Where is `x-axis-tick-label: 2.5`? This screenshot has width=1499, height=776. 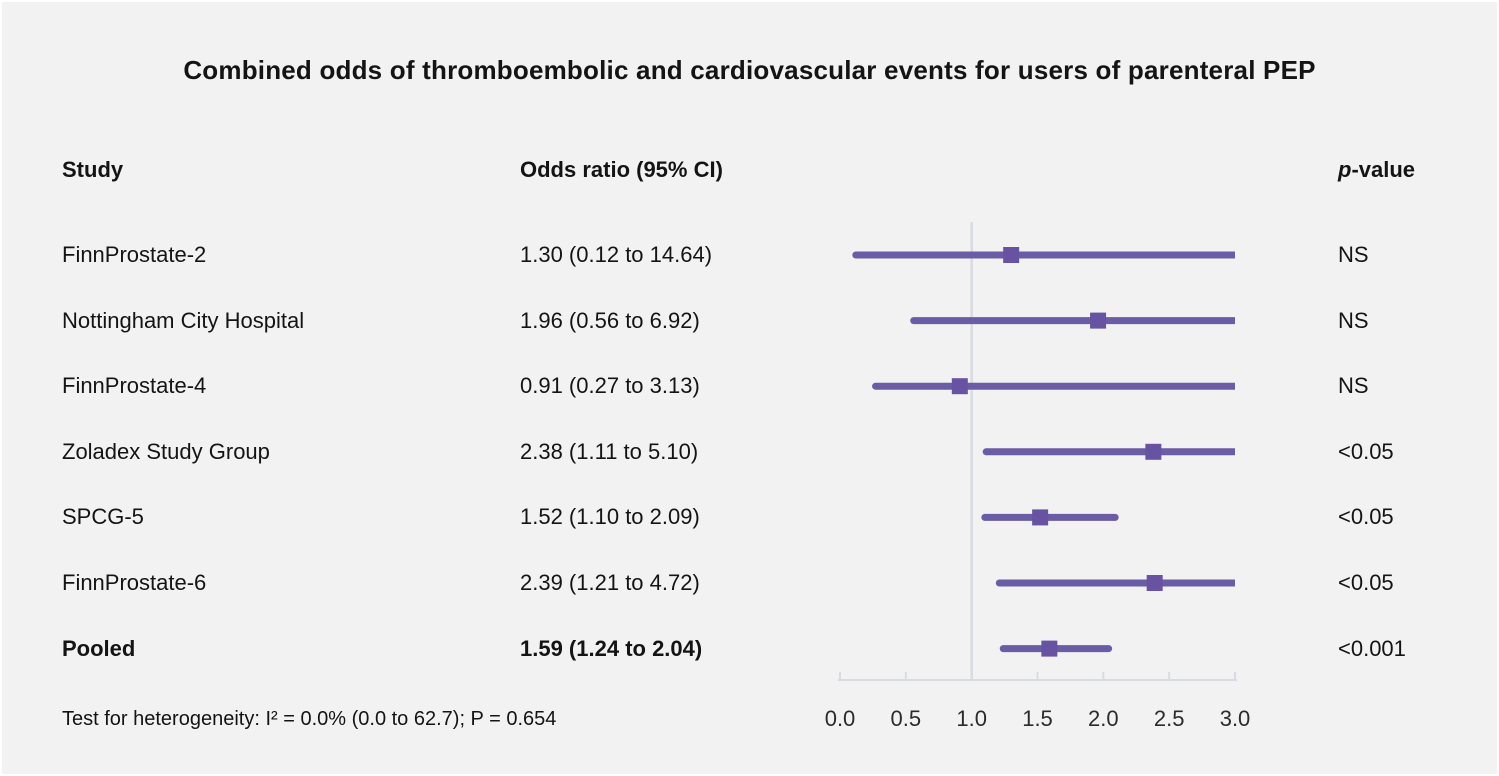 x-axis-tick-label: 2.5 is located at coordinates (1169, 718).